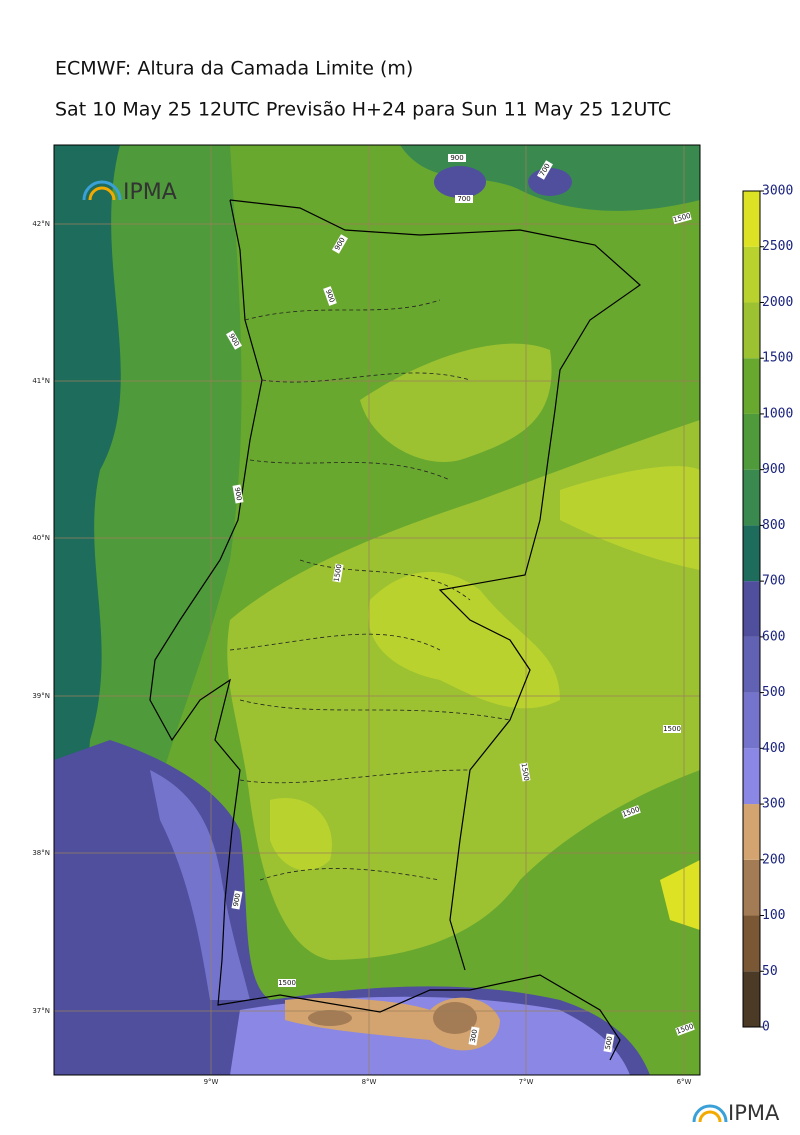 This screenshot has width=800, height=1135. Describe the element at coordinates (777, 246) in the screenshot. I see `colorbar-tick-label: 2500` at that location.